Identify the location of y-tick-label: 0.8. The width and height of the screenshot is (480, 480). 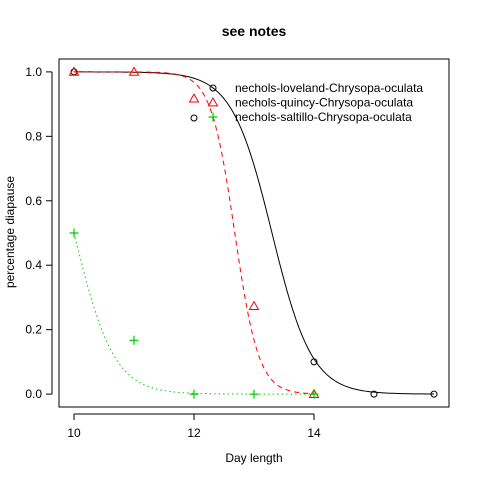
(33, 136).